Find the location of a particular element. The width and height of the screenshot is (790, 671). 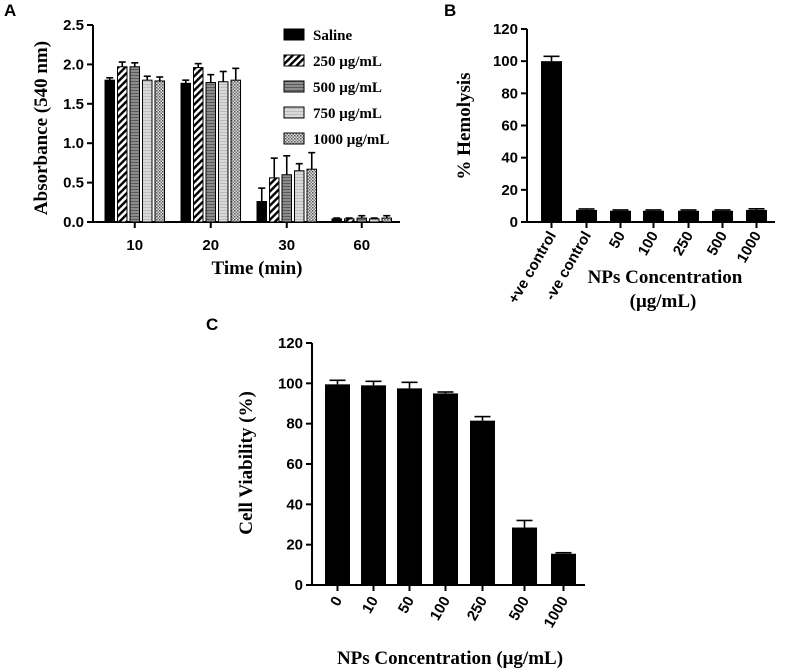

panel-b-y-tick-label: 80 is located at coordinates (509, 93).